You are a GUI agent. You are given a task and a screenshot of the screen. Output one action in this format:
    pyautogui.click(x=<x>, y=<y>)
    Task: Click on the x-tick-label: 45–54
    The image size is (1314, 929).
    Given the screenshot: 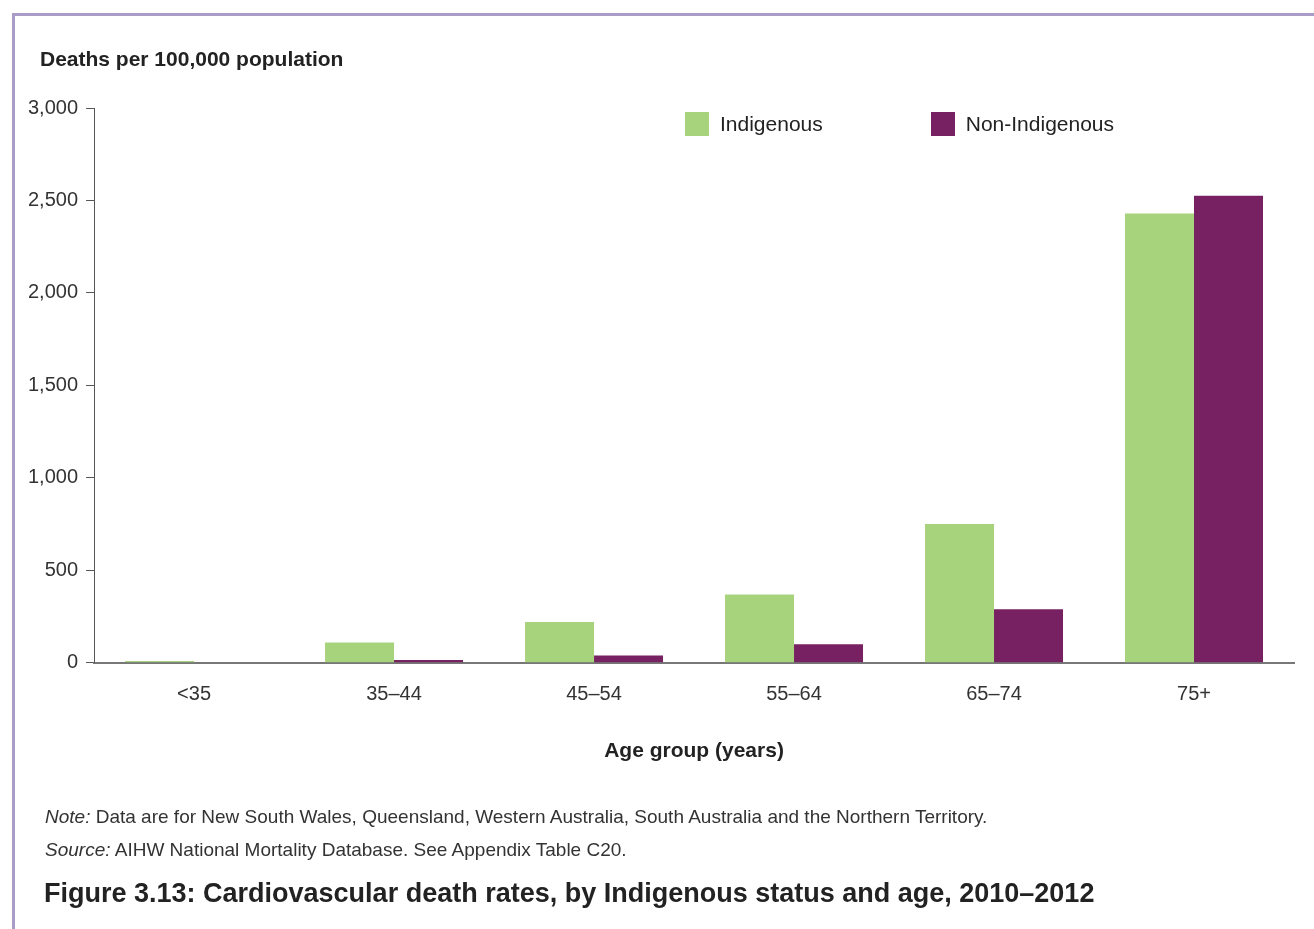 What is the action you would take?
    pyautogui.click(x=594, y=693)
    